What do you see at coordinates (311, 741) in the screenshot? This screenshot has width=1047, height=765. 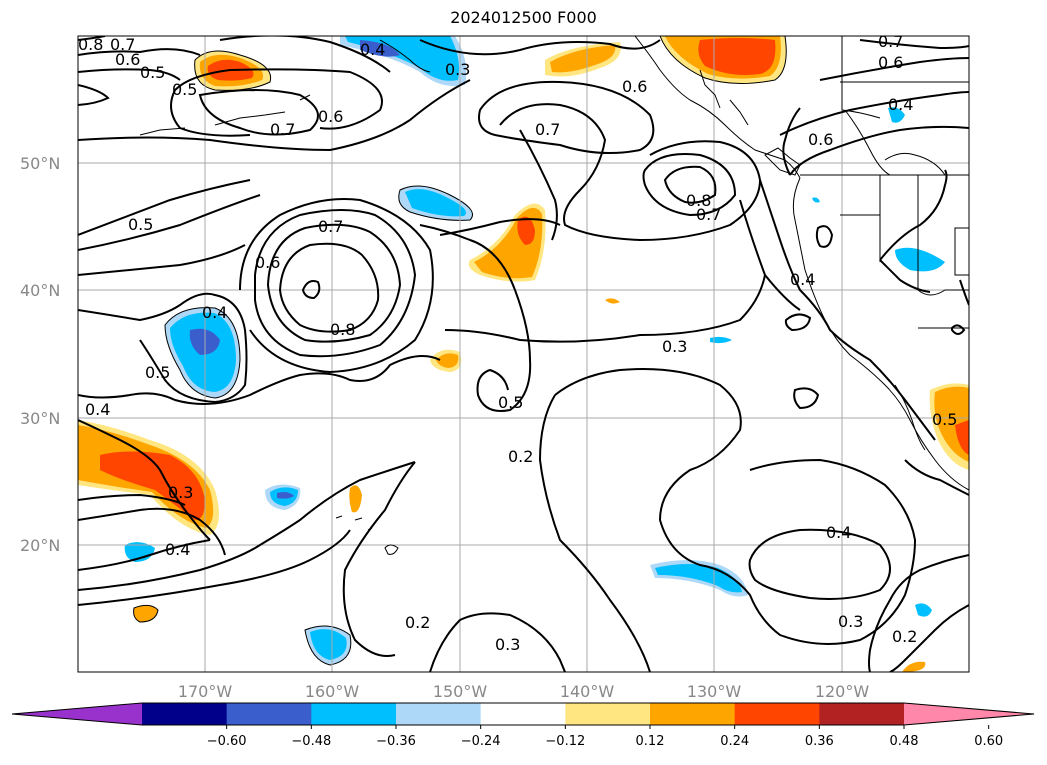 I see `colorbar-tick-label: −0.48` at bounding box center [311, 741].